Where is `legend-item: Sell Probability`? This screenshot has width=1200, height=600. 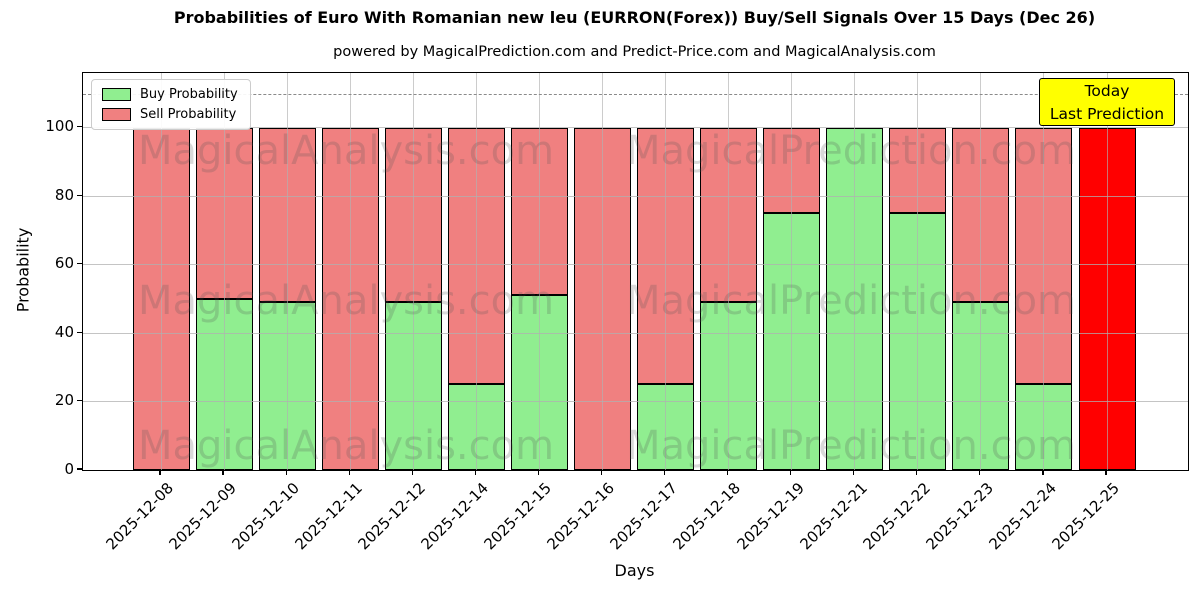
legend-item: Sell Probability is located at coordinates (170, 114).